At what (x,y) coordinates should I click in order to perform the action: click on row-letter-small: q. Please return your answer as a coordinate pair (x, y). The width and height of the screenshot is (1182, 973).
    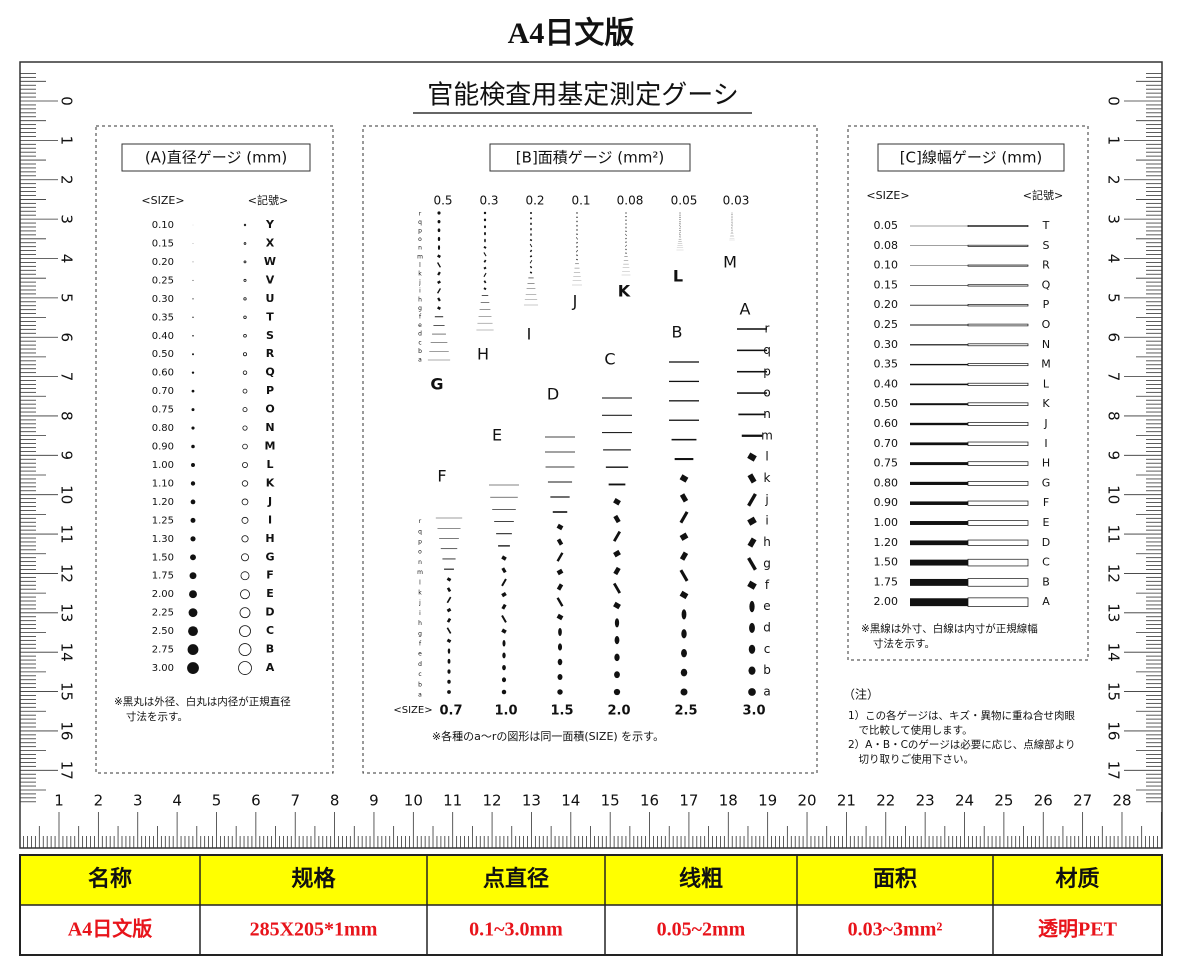
    Looking at the image, I should click on (420, 222).